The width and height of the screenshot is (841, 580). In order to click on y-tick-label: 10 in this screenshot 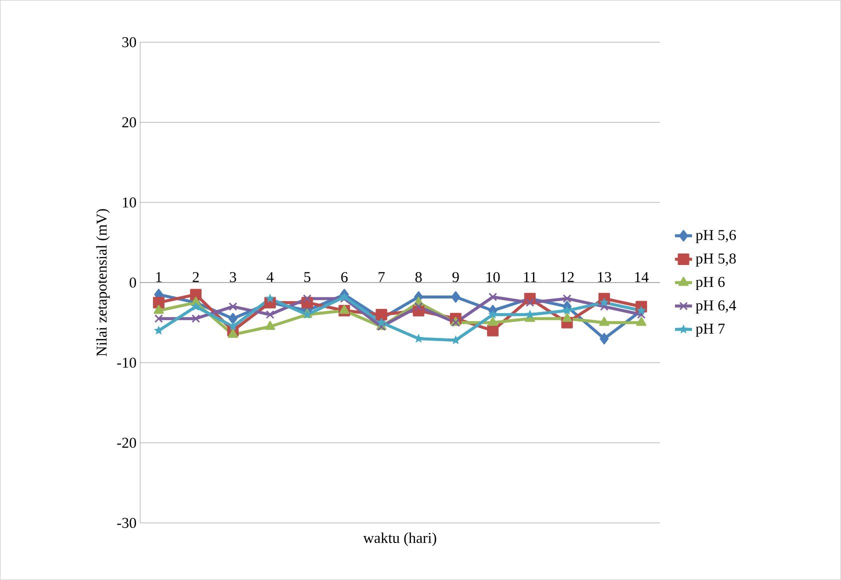, I will do `click(129, 202)`.